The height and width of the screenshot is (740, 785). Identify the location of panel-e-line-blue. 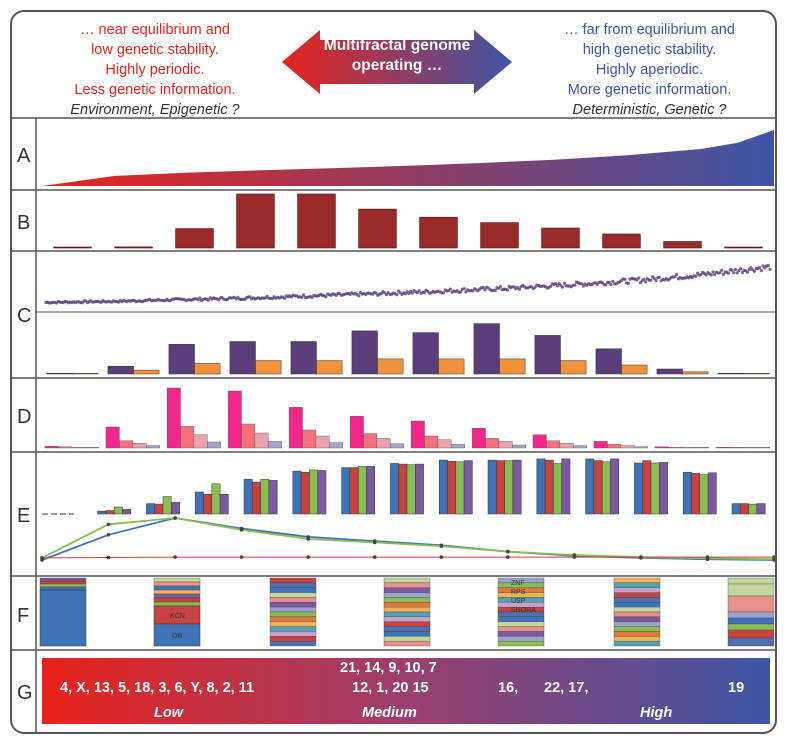
(408, 539).